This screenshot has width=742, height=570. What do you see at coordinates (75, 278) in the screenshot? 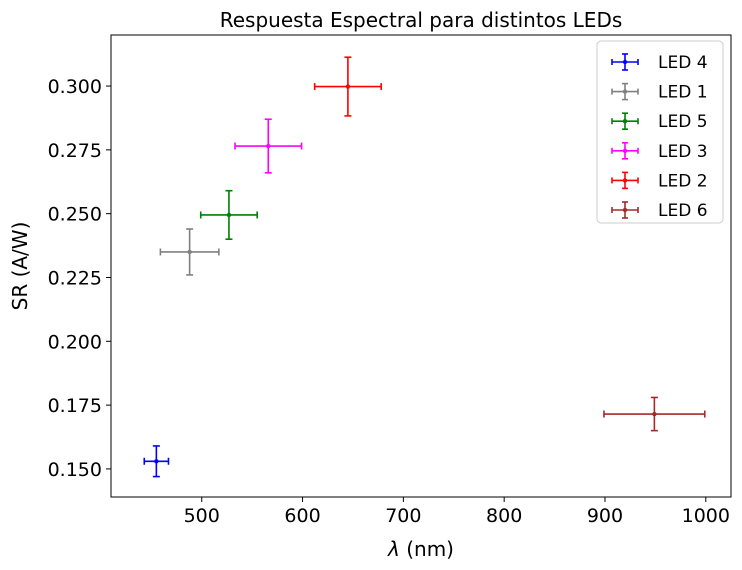
I see `y-tick-label: 0.225` at bounding box center [75, 278].